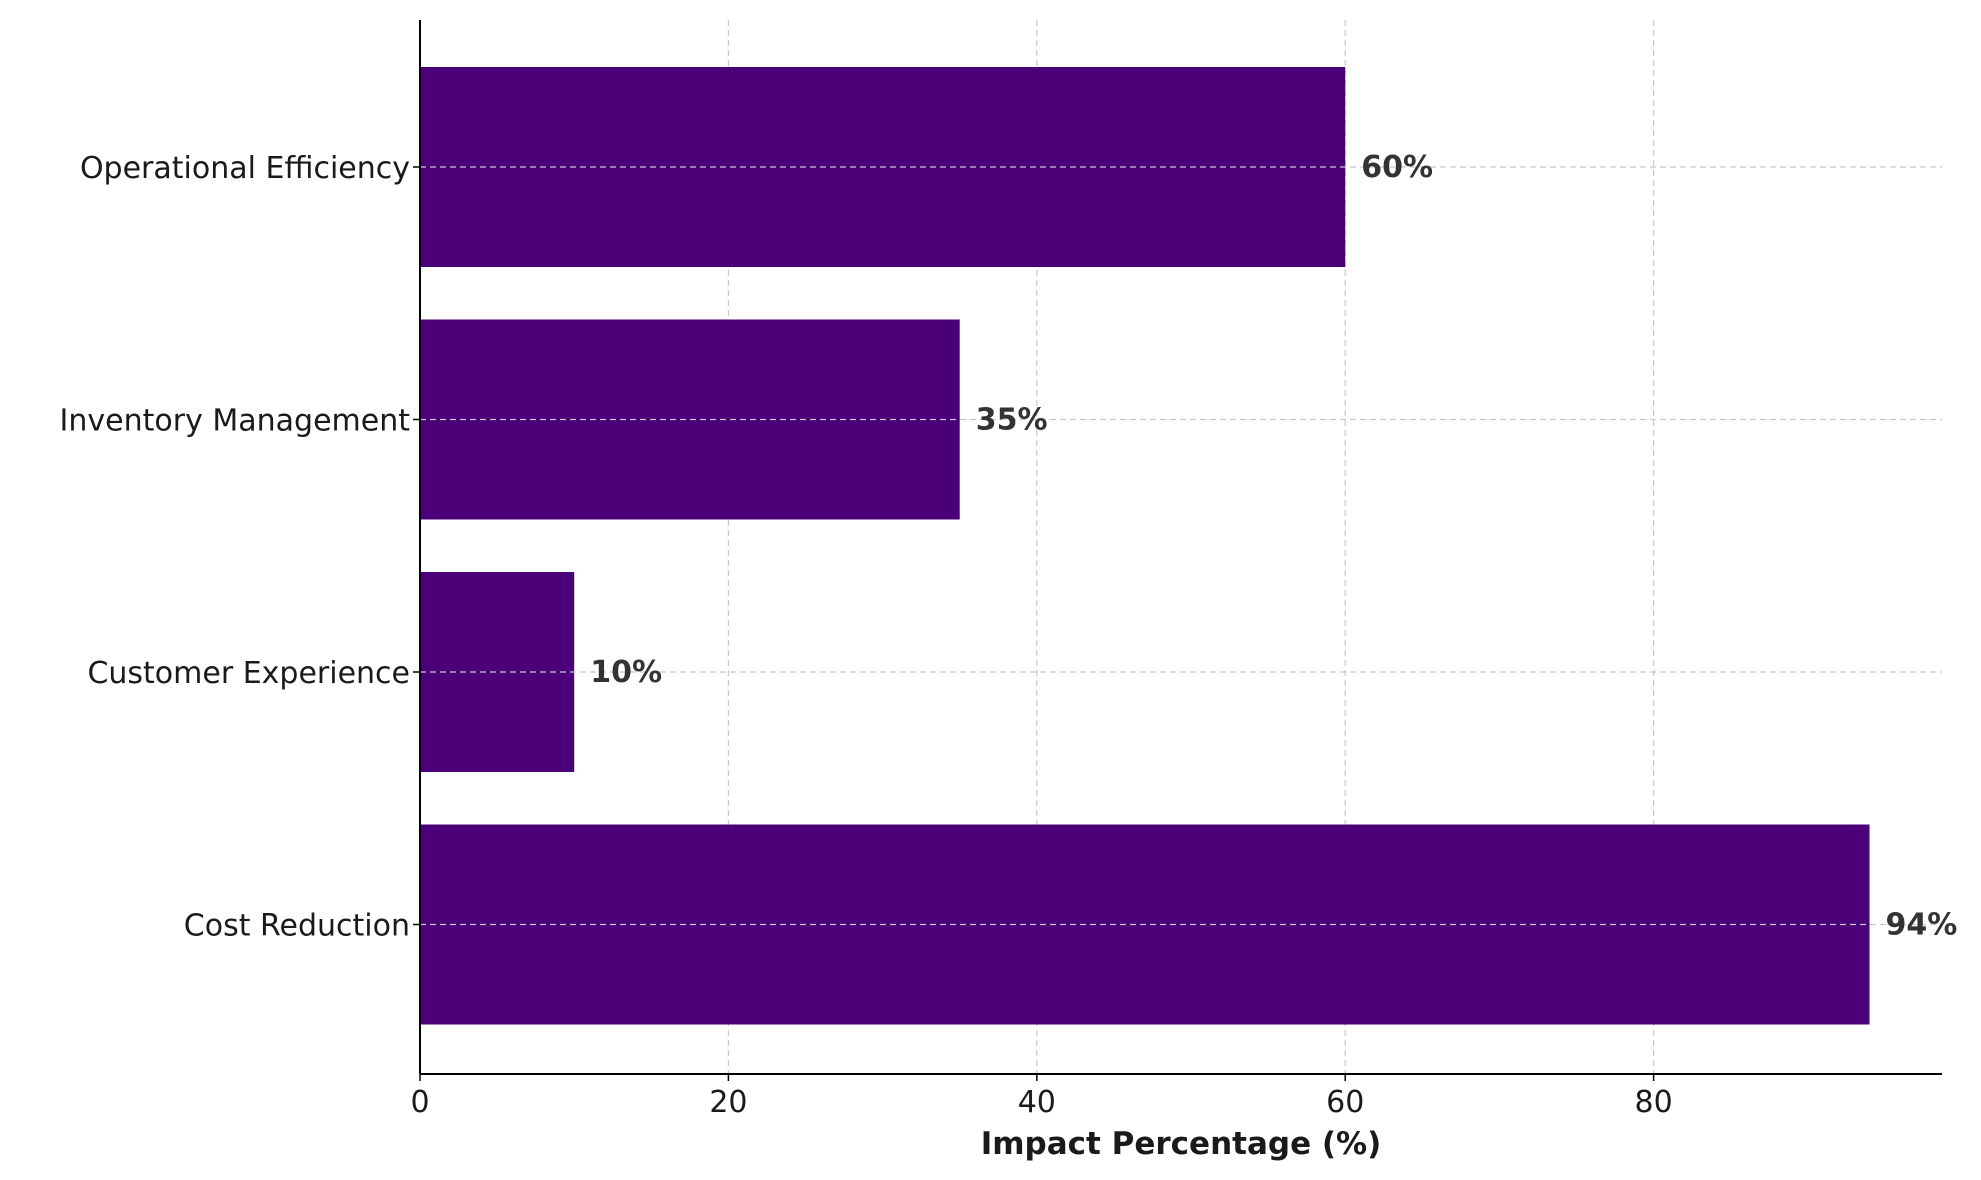 Image resolution: width=1981 pixels, height=1180 pixels. Describe the element at coordinates (1654, 1102) in the screenshot. I see `x-tick-label: 80` at that location.